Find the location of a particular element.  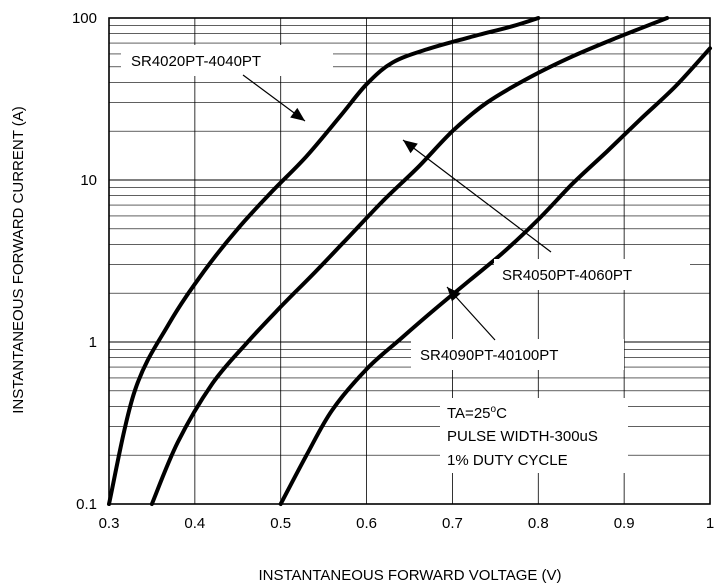

series-label-1: SR4020PT-4040PT is located at coordinates (196, 61).